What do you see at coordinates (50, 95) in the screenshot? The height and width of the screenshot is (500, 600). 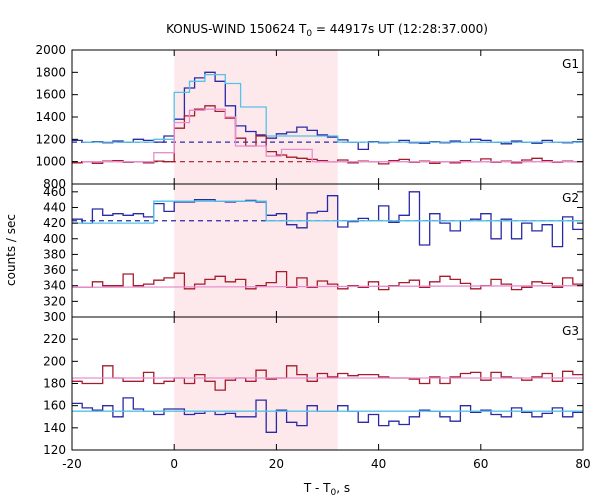 I see `y-tick-label: 1600` at bounding box center [50, 95].